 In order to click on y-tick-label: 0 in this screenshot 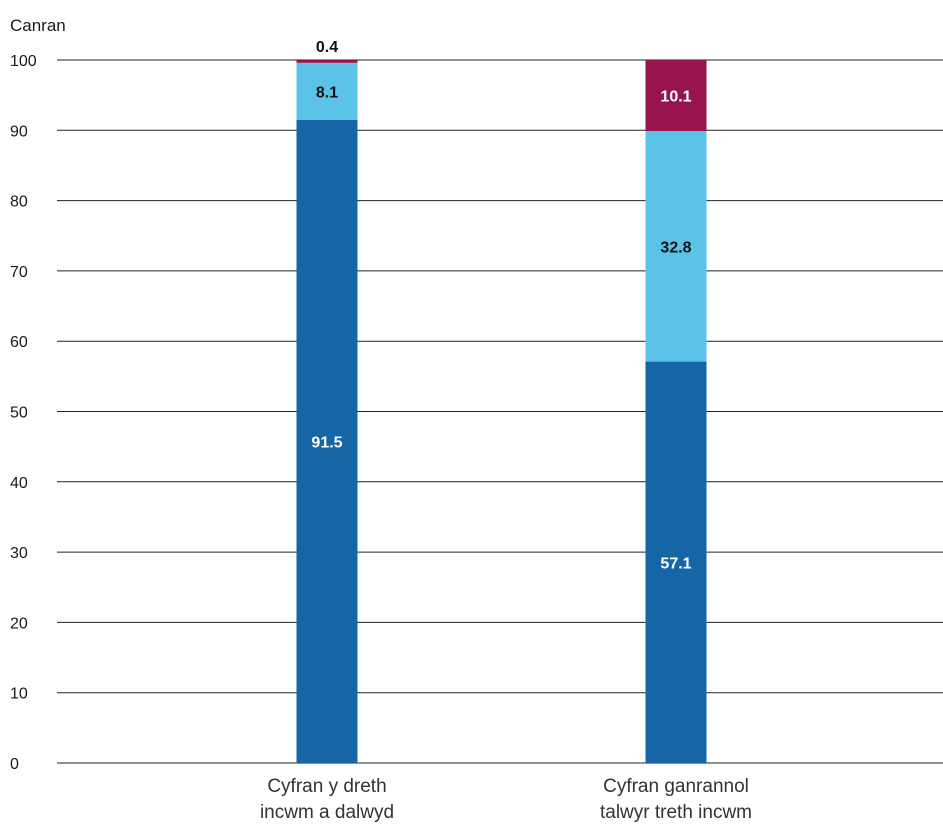, I will do `click(14, 764)`.